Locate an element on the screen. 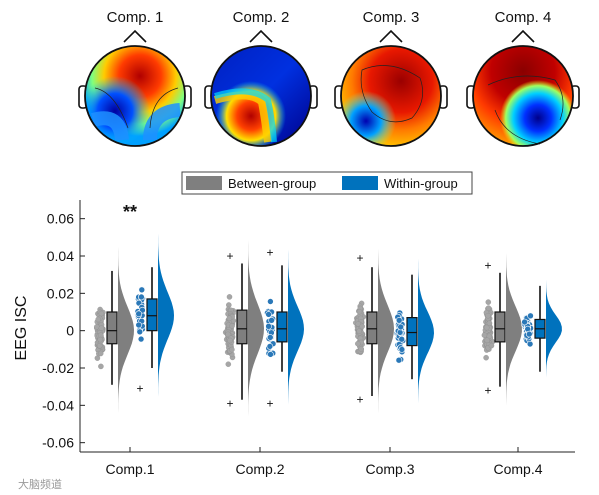 This screenshot has width=599, height=495. x-tick-label: Comp.4 is located at coordinates (517, 469).